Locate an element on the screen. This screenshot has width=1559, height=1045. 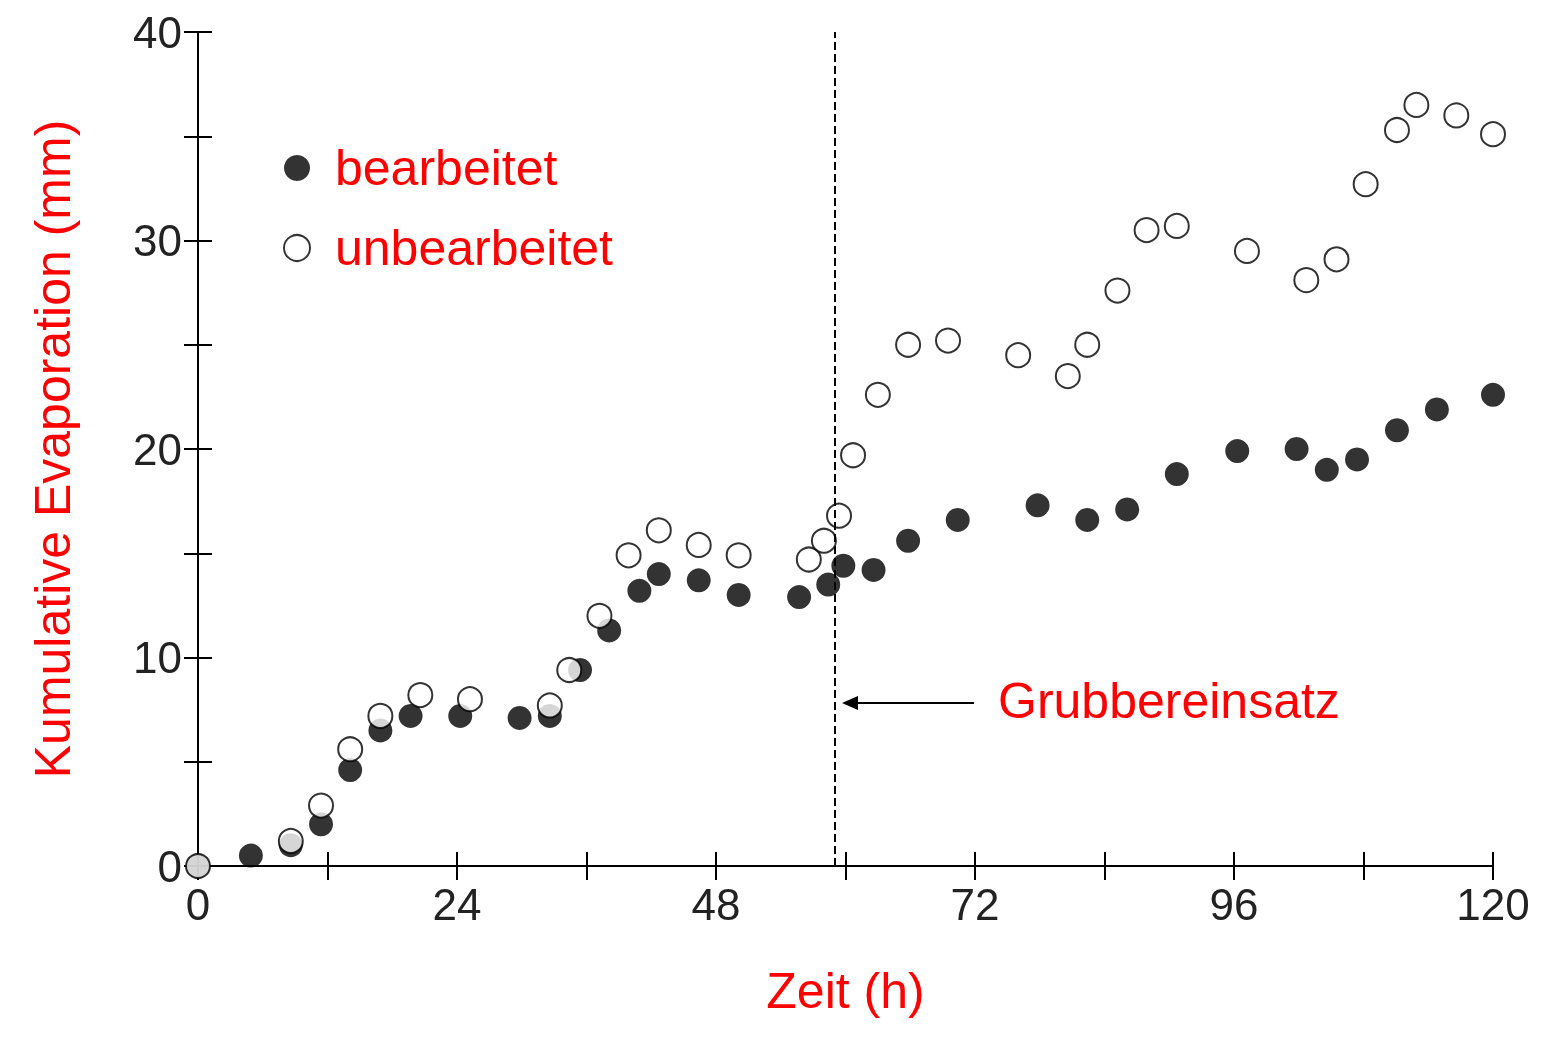
x-tick-label: 24 is located at coordinates (457, 904).